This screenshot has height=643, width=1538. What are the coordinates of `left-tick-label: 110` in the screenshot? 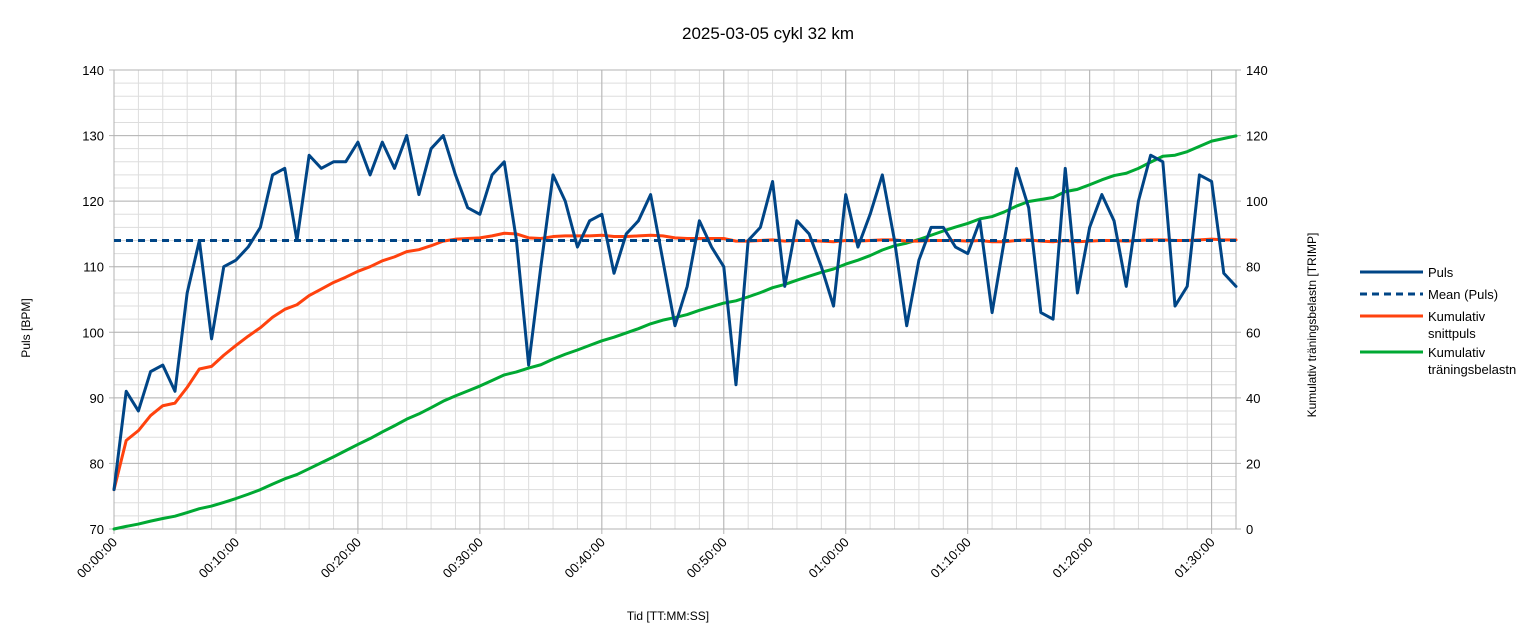 It's located at (93, 267).